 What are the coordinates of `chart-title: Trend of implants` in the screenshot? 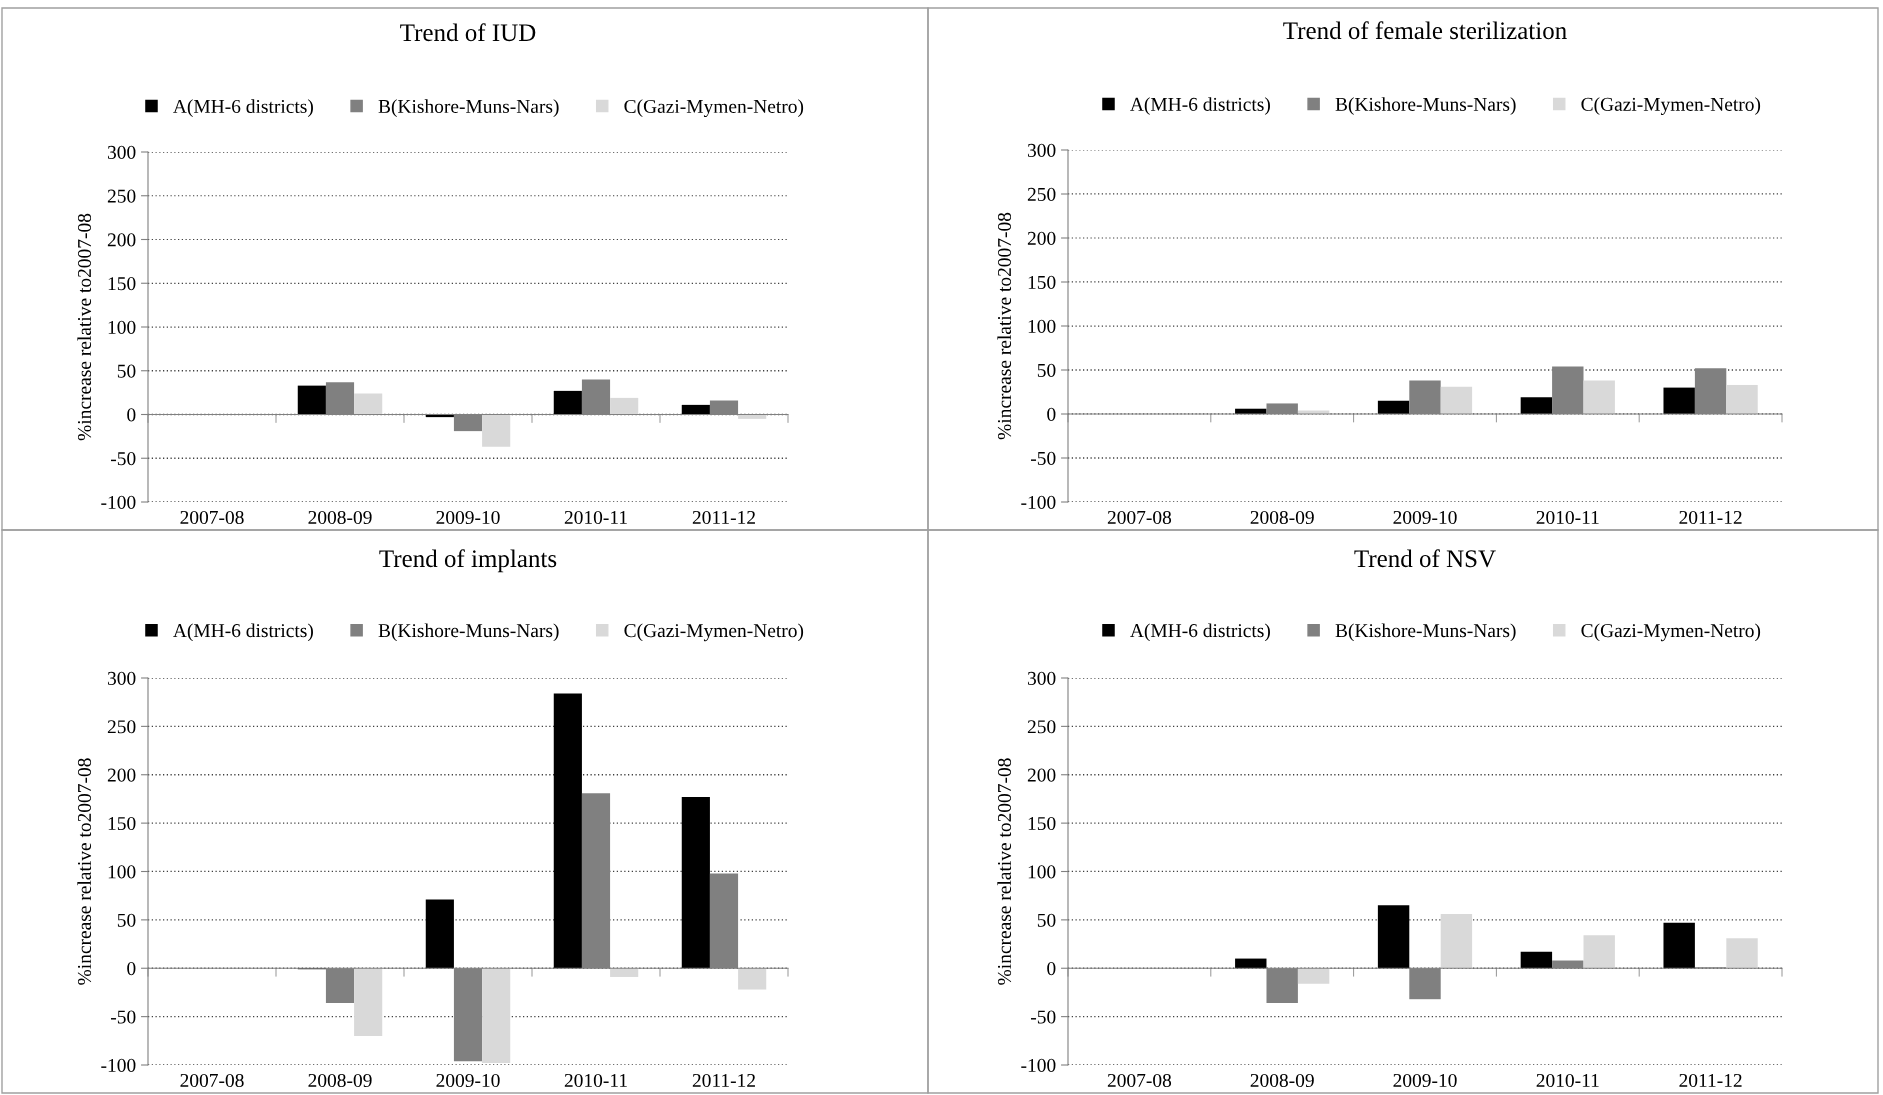 It's located at (468, 561).